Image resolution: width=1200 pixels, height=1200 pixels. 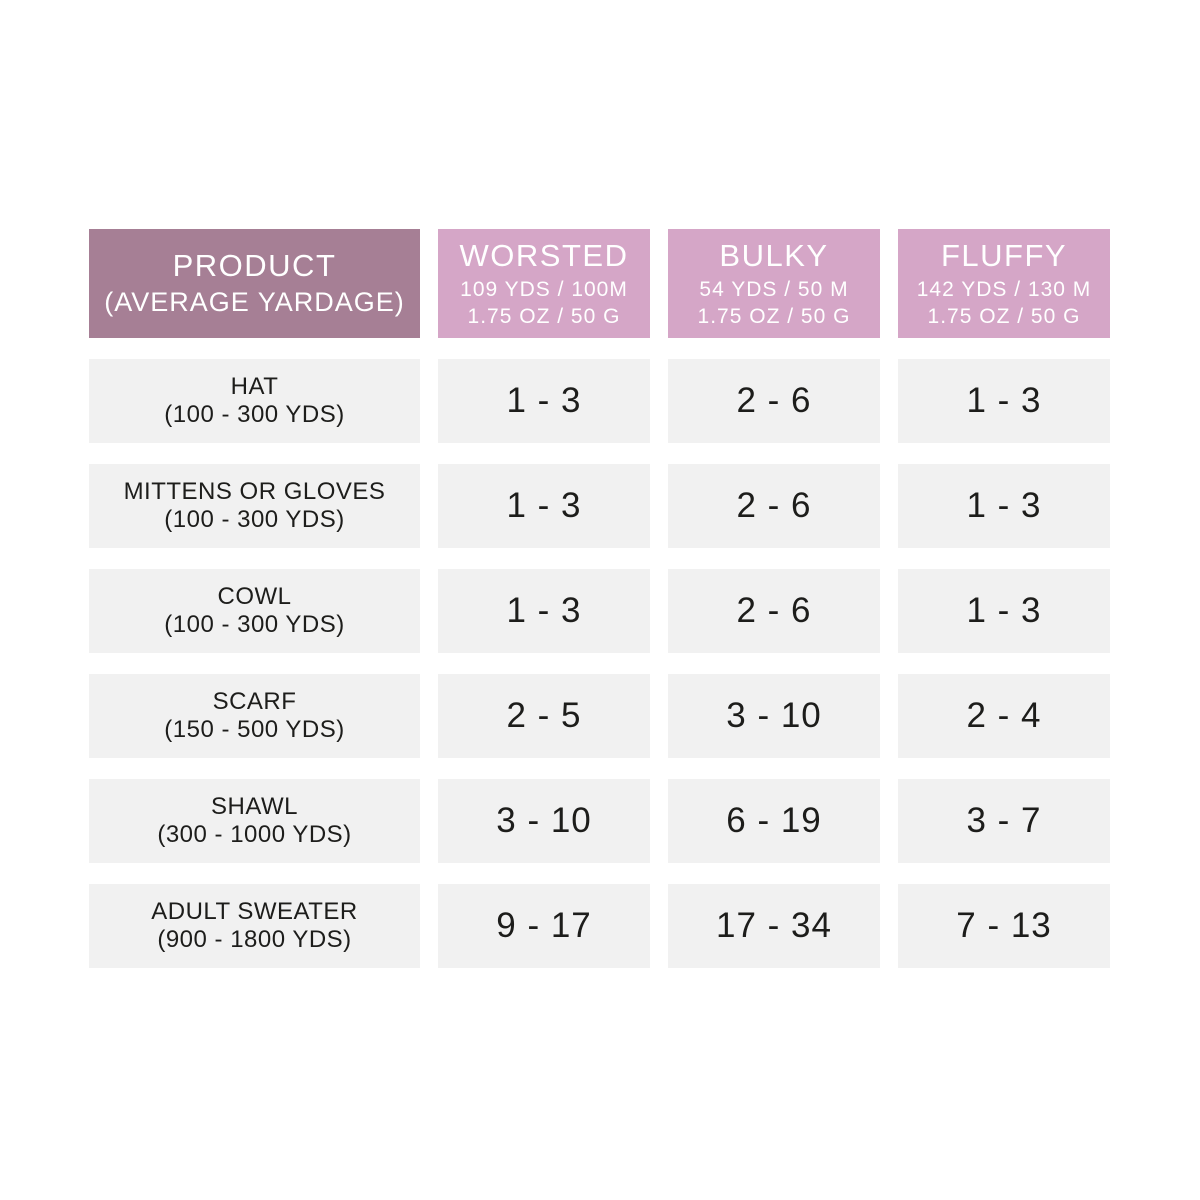 What do you see at coordinates (254, 939) in the screenshot?
I see `product-yardage: (900 - 1800 YDS)` at bounding box center [254, 939].